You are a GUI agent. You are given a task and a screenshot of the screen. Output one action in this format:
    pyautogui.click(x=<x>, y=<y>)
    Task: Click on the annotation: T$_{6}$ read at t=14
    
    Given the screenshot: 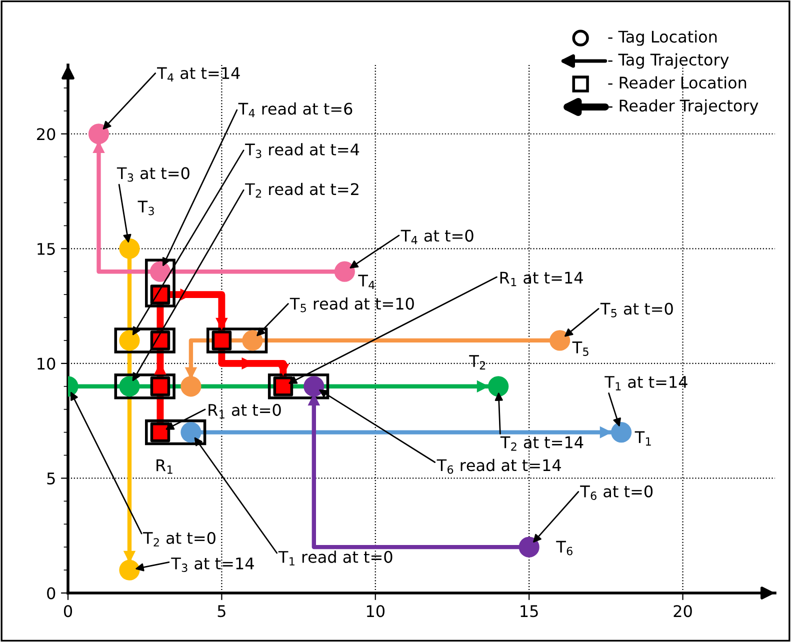 What is the action you would take?
    pyautogui.click(x=498, y=466)
    